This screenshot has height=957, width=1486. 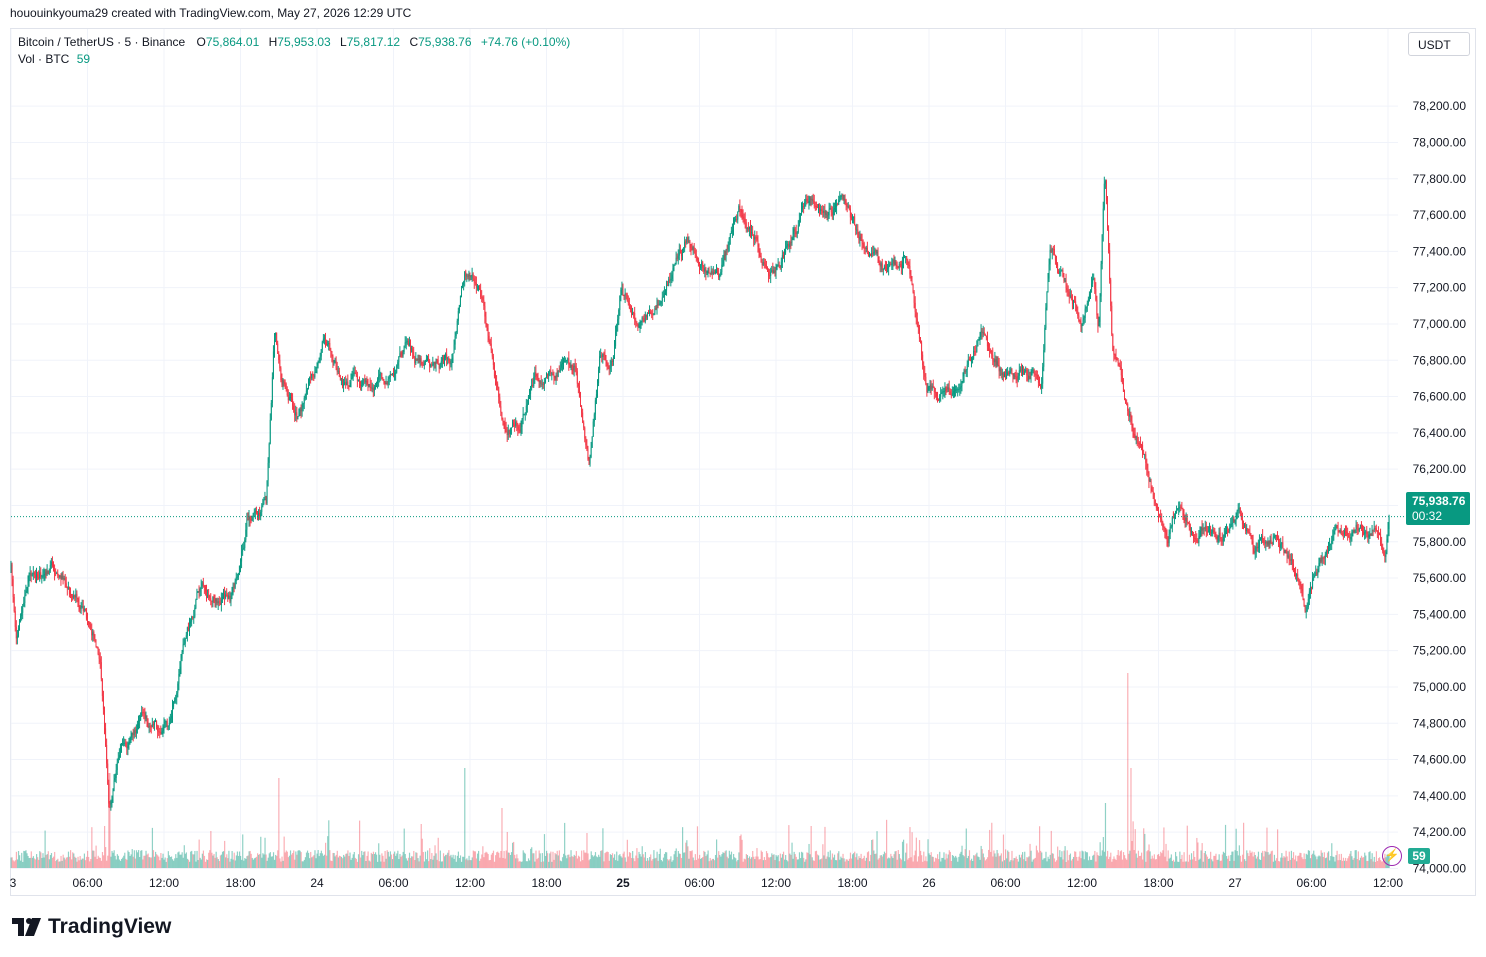 What do you see at coordinates (1439, 44) in the screenshot?
I see `currency-selector: USDT` at bounding box center [1439, 44].